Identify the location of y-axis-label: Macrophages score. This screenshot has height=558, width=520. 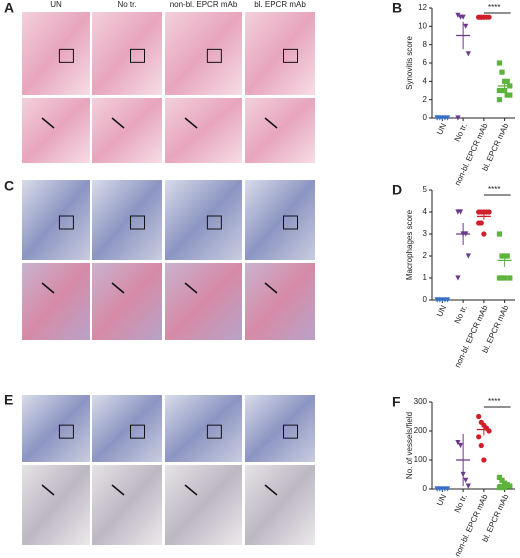
(409, 244).